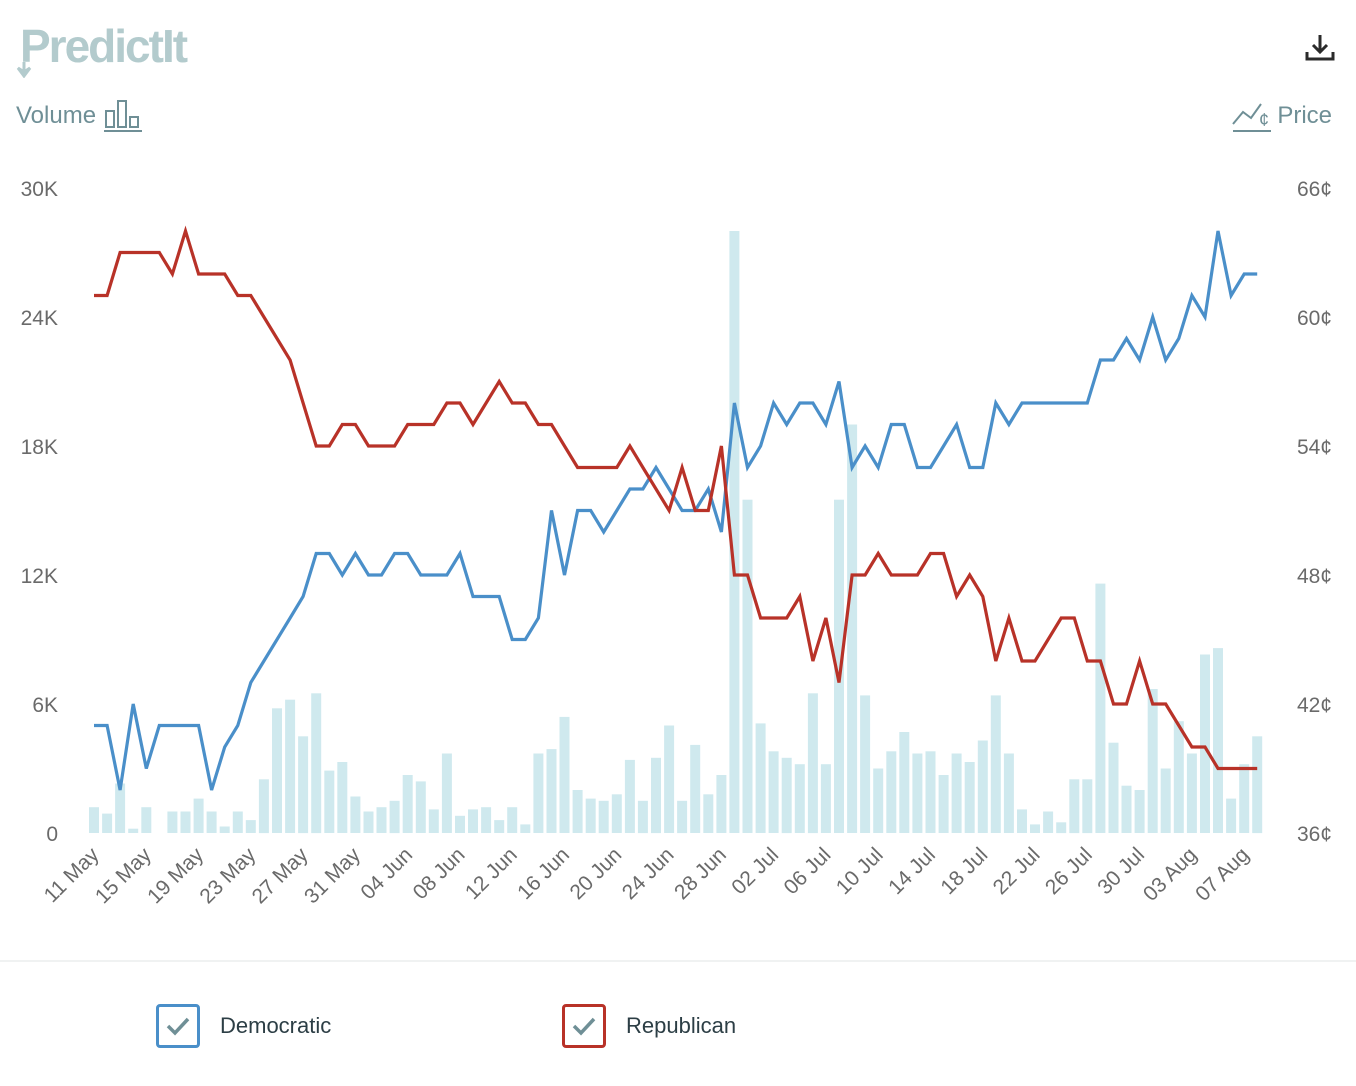  Describe the element at coordinates (39, 189) in the screenshot. I see `volume-tick-label: 30K` at that location.